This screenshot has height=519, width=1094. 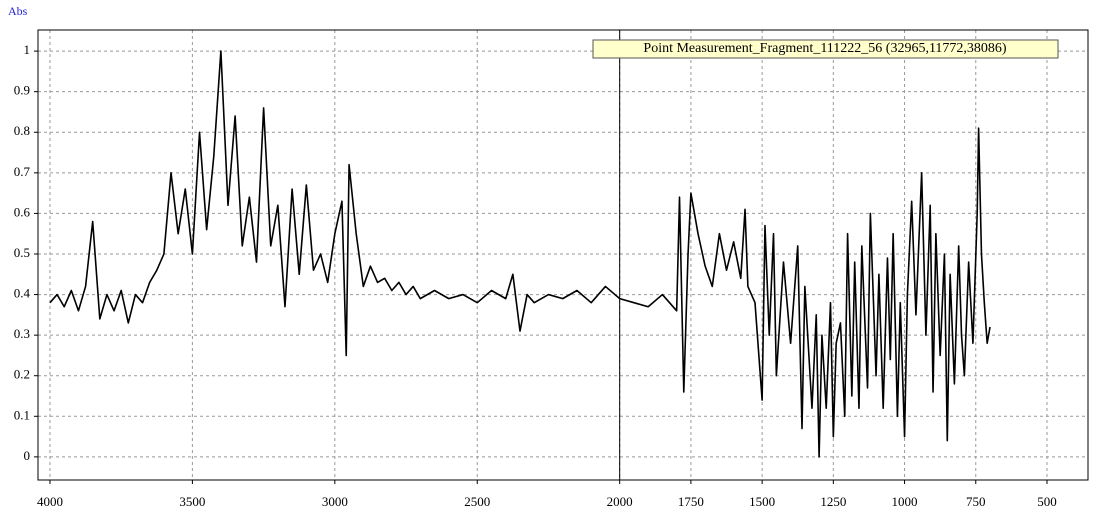 What do you see at coordinates (833, 501) in the screenshot?
I see `x-tick-label: 1250` at bounding box center [833, 501].